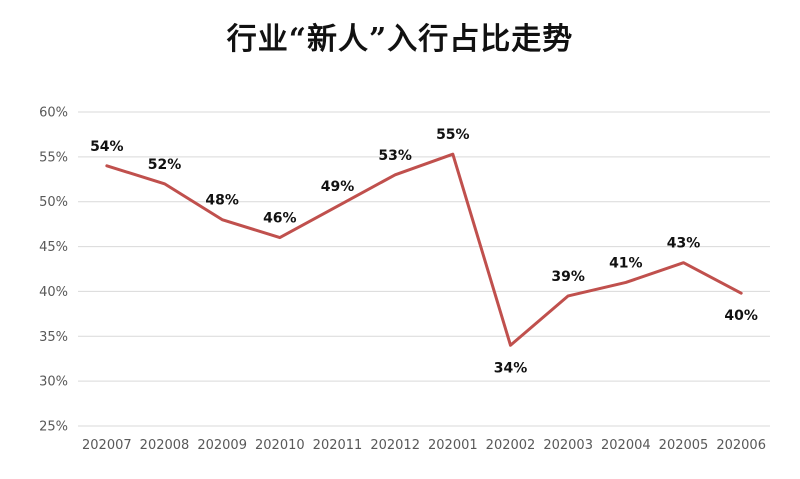 This screenshot has height=479, width=800. What do you see at coordinates (53, 113) in the screenshot?
I see `y-tick-label: 60%` at bounding box center [53, 113].